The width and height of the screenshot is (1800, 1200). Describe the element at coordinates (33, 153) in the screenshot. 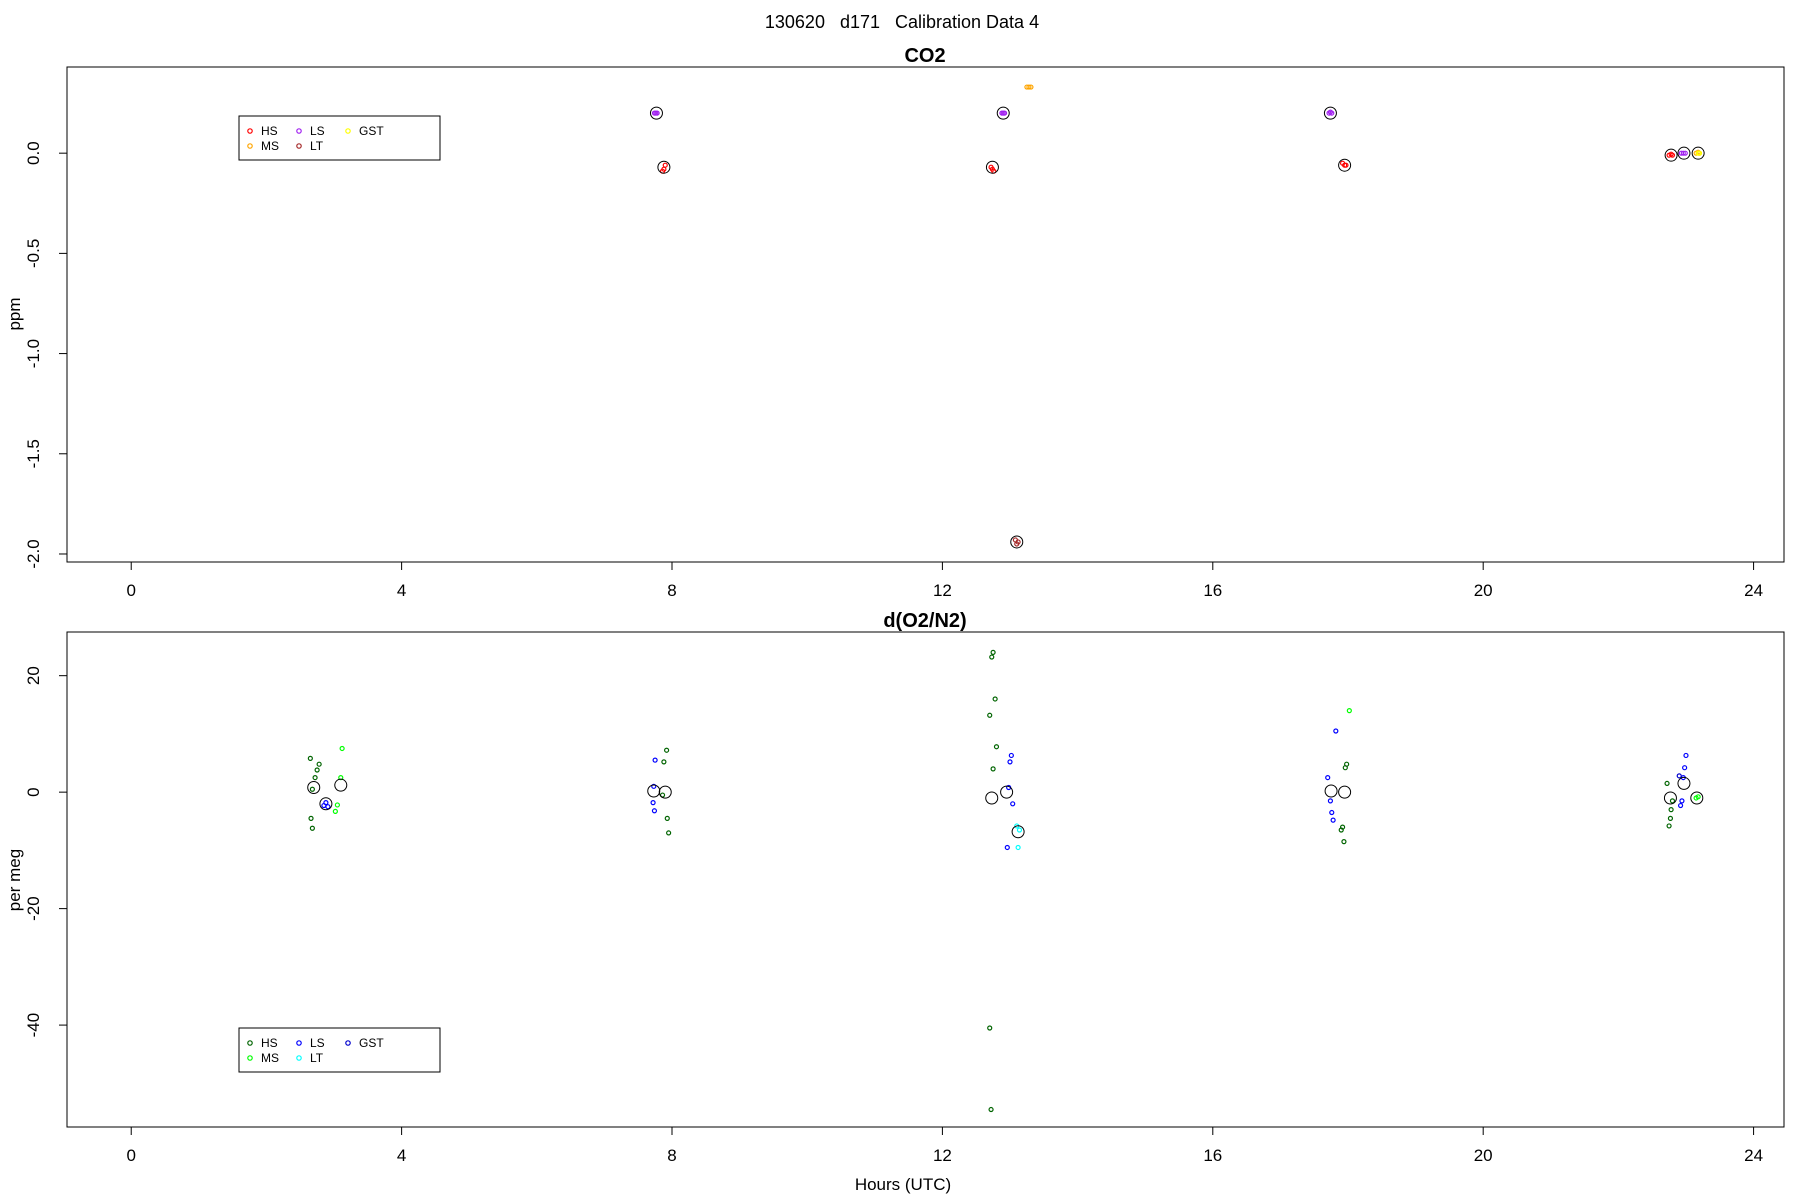

I see `co2-y-tick-label: 0.0` at that location.